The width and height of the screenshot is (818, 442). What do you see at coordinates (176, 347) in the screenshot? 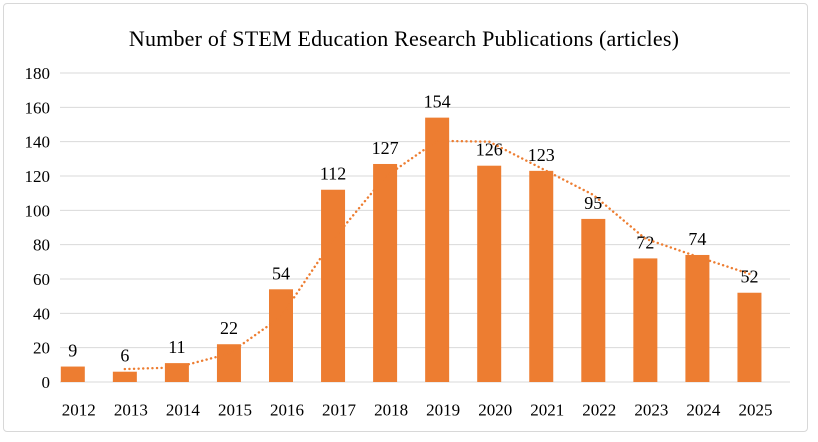
I see `data-label-2014: 11` at bounding box center [176, 347].